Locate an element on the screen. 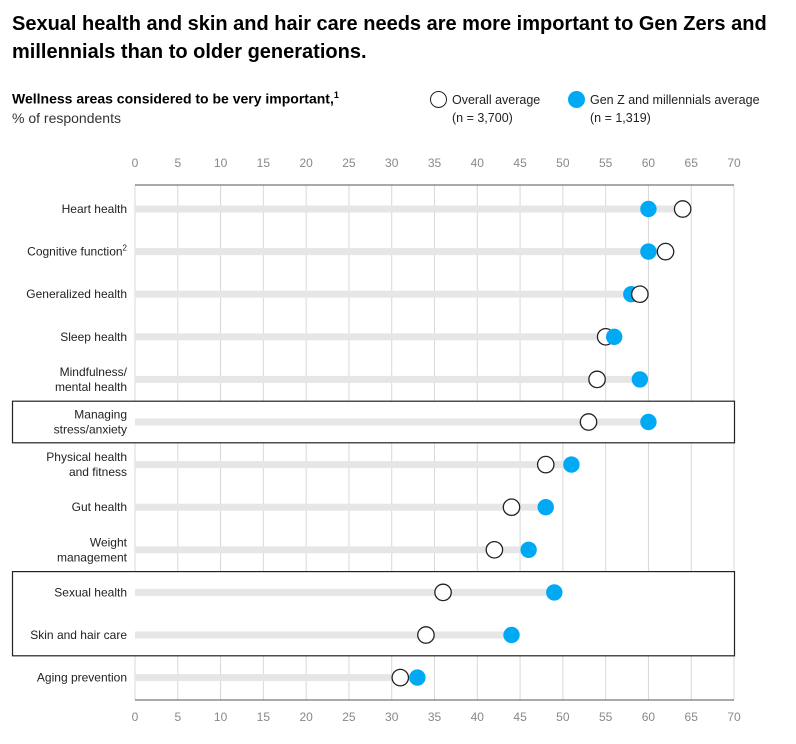  category-label-6-line-0: Physical health is located at coordinates (86, 457).